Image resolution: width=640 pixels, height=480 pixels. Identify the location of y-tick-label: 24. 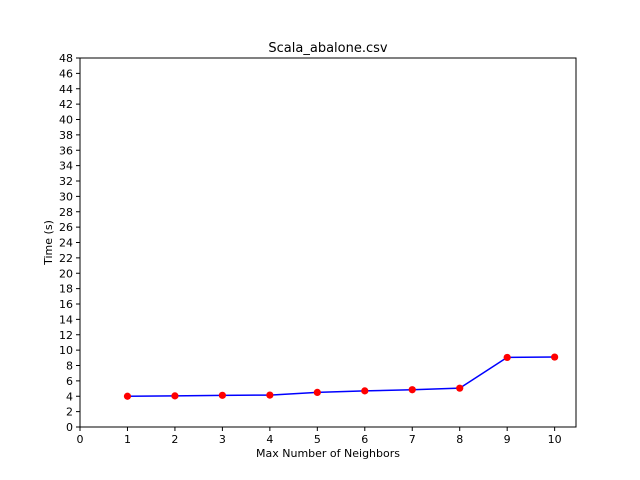
(66, 243).